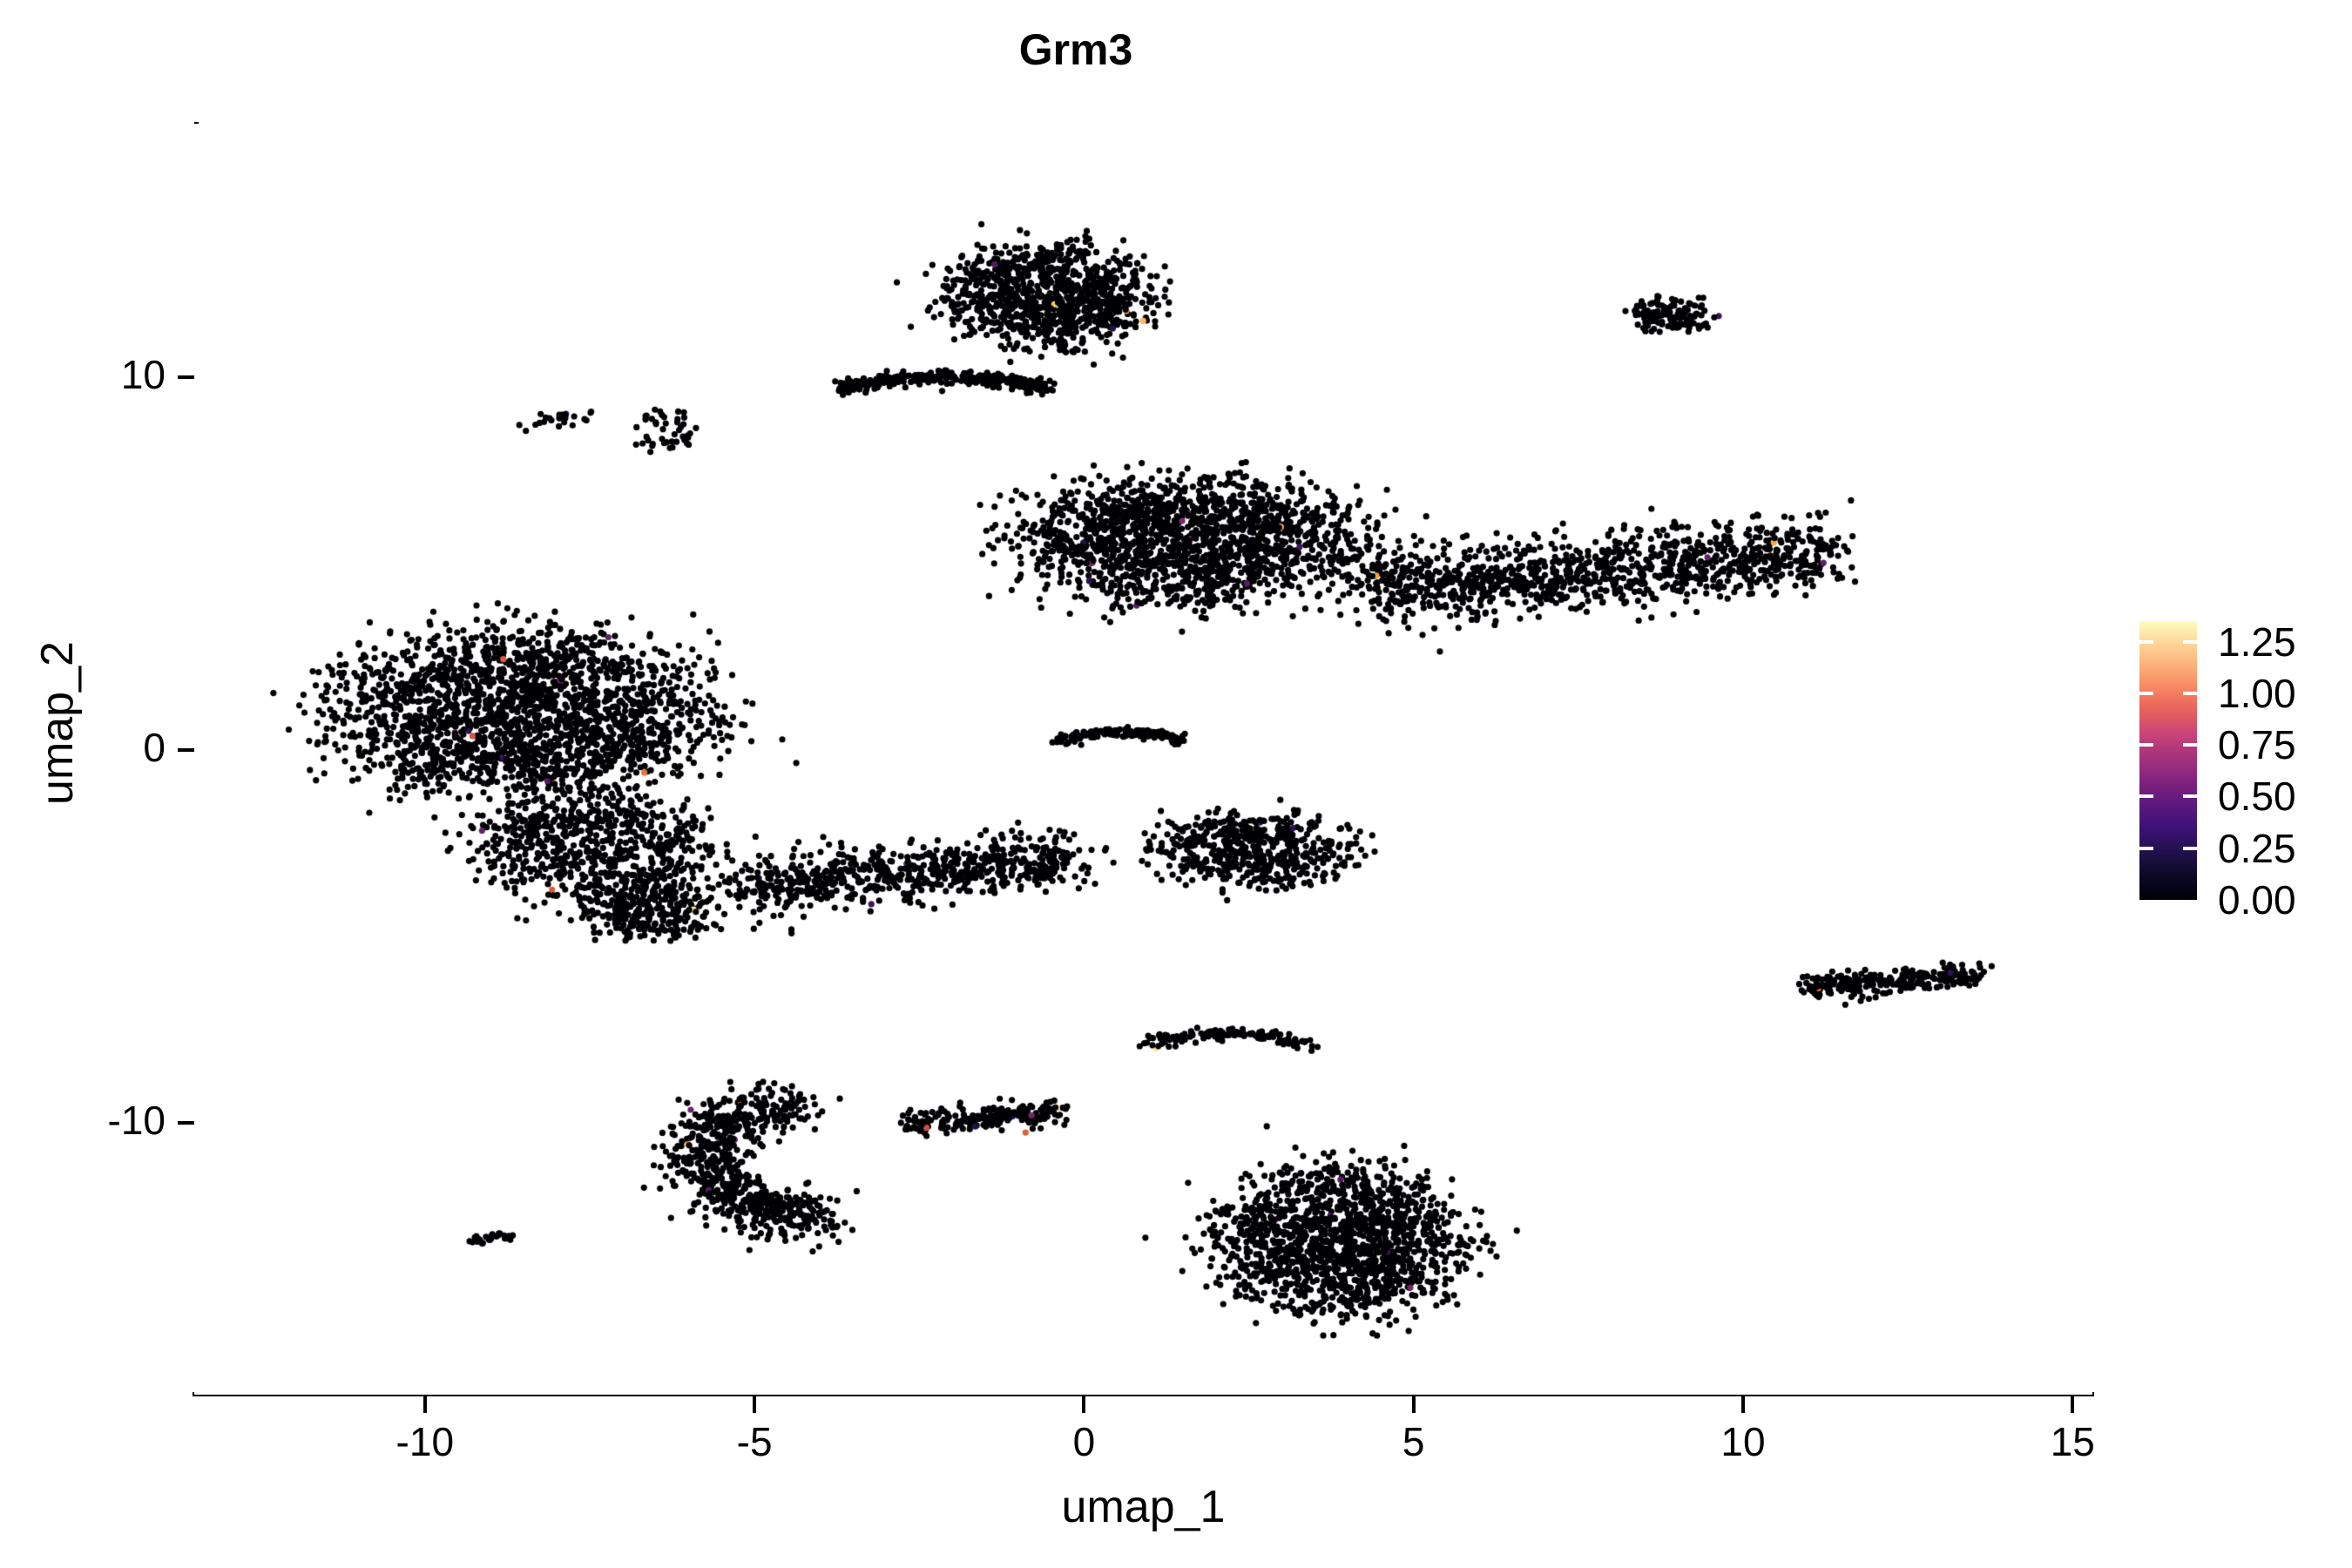  Describe the element at coordinates (2072, 1441) in the screenshot. I see `x-tick-label: 15` at that location.